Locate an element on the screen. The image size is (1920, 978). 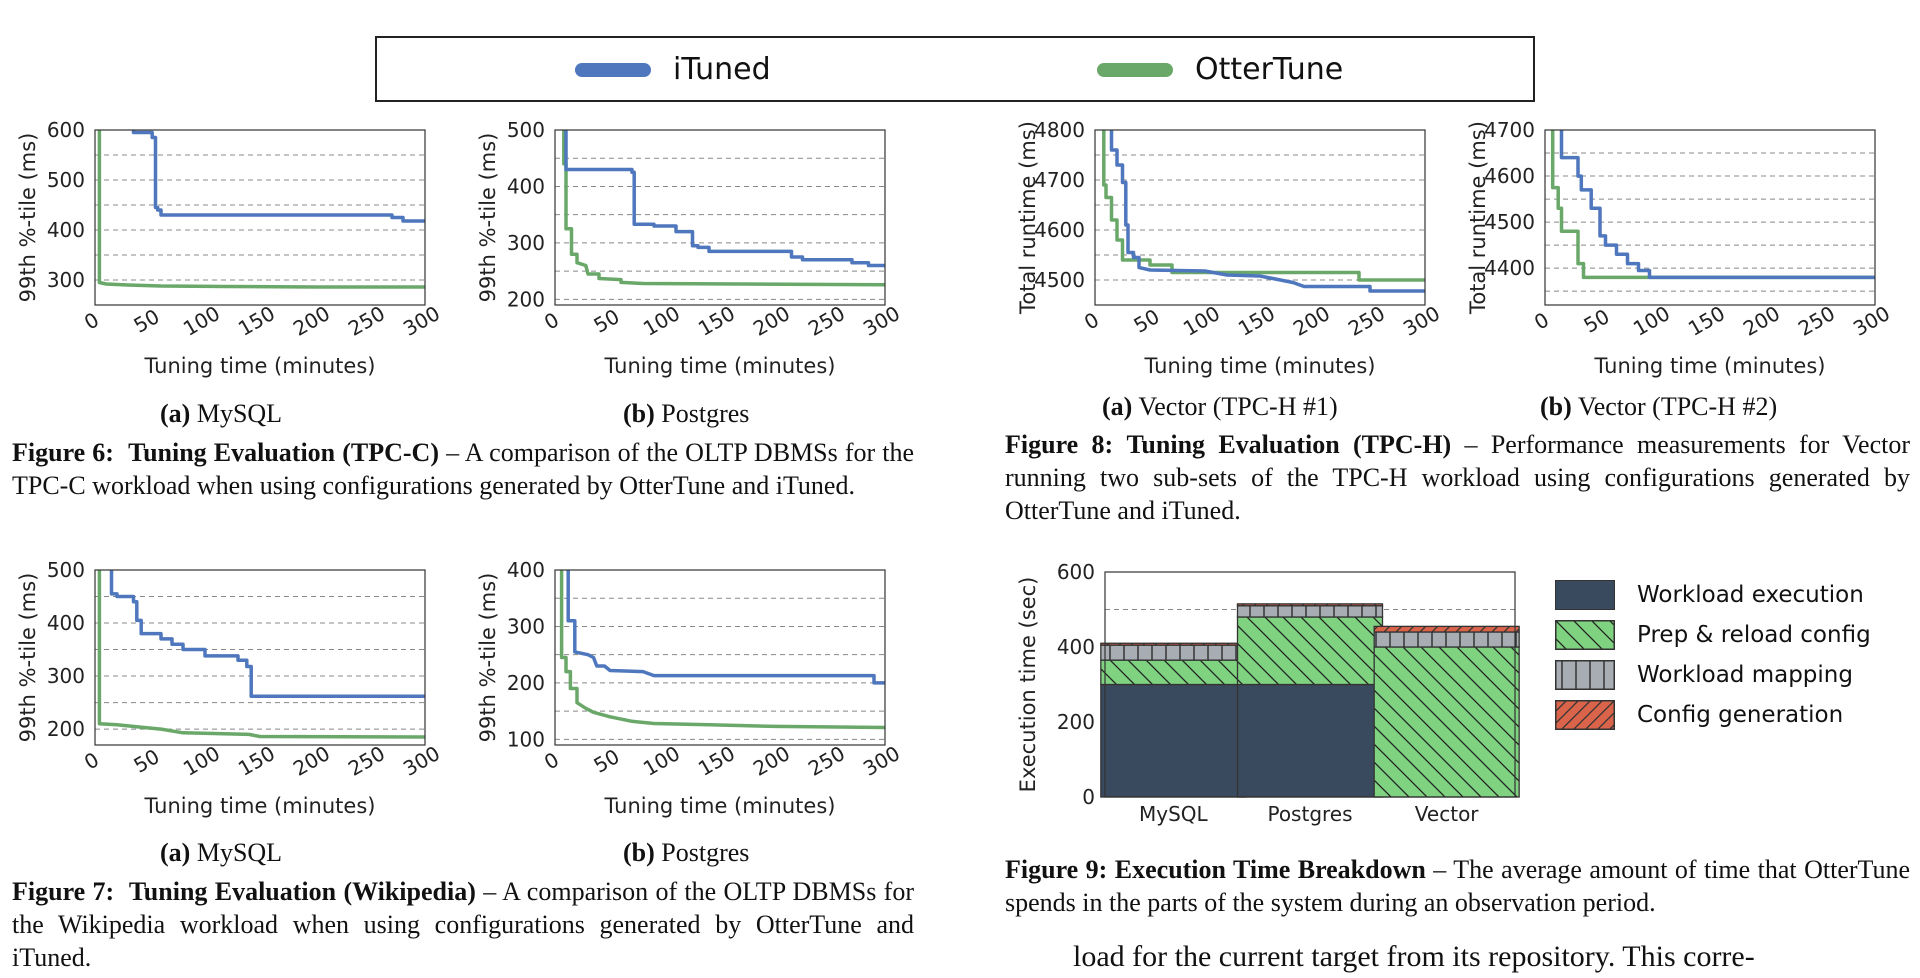
y-axis-label: Total runtime (ms) is located at coordinates (1028, 218).